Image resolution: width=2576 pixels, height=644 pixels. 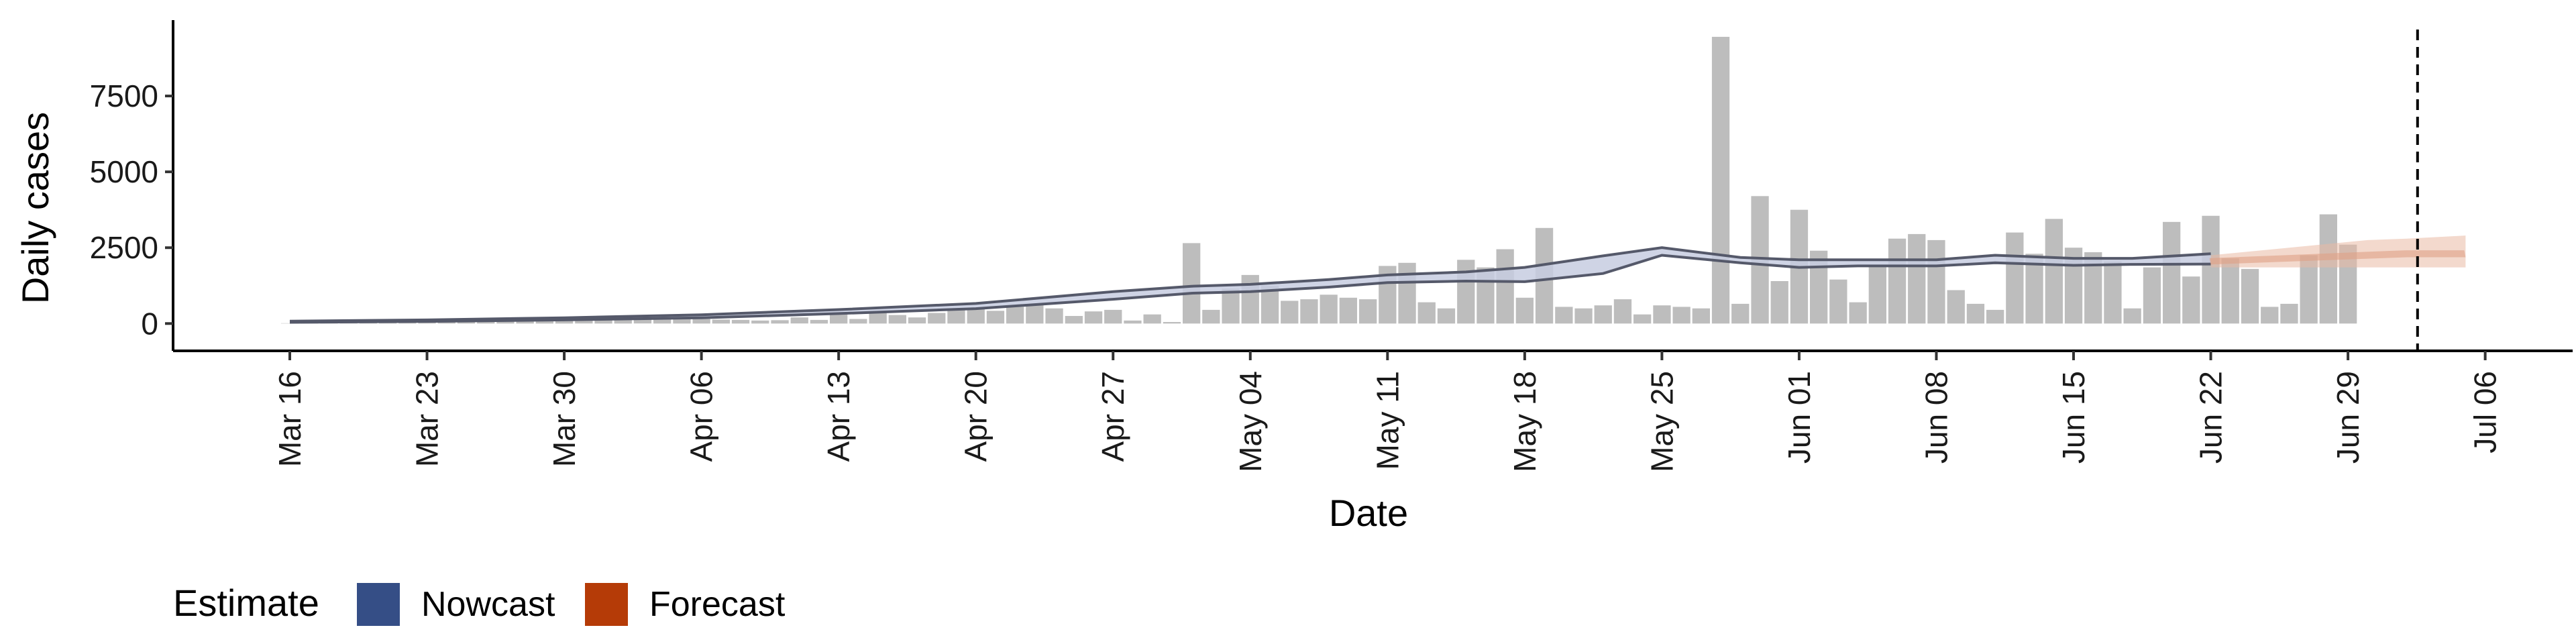 I want to click on nowcast-lower-line, so click(x=1250, y=289).